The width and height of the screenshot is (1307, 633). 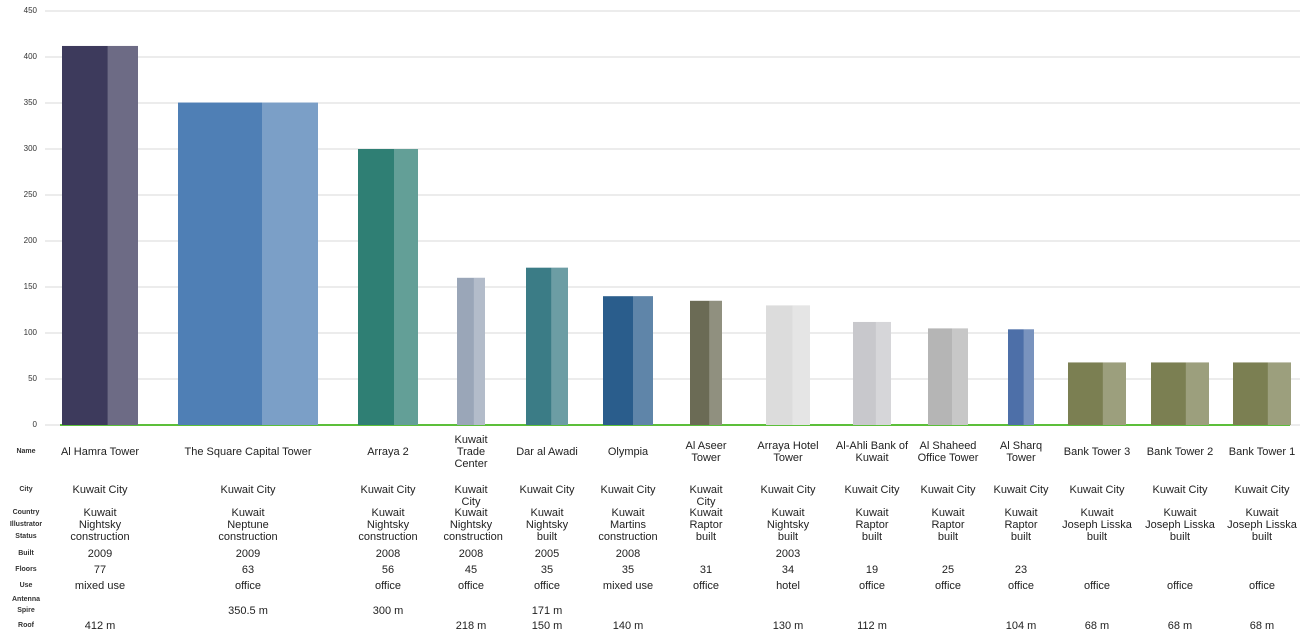 I want to click on y-tick-label: 350, so click(x=31, y=102).